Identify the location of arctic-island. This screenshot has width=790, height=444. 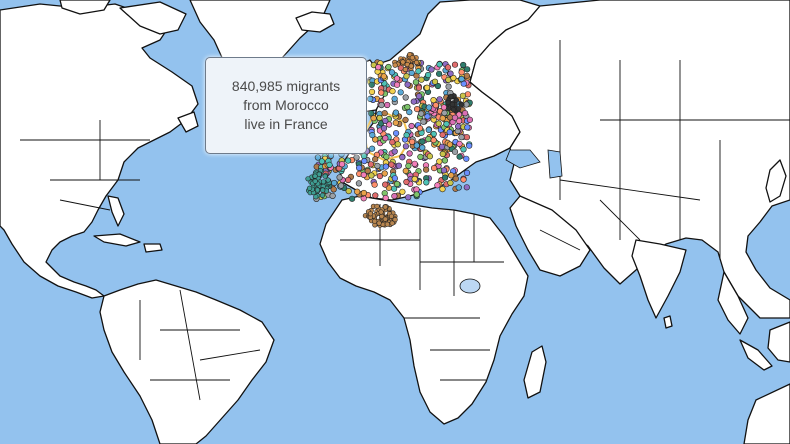
(85, 7).